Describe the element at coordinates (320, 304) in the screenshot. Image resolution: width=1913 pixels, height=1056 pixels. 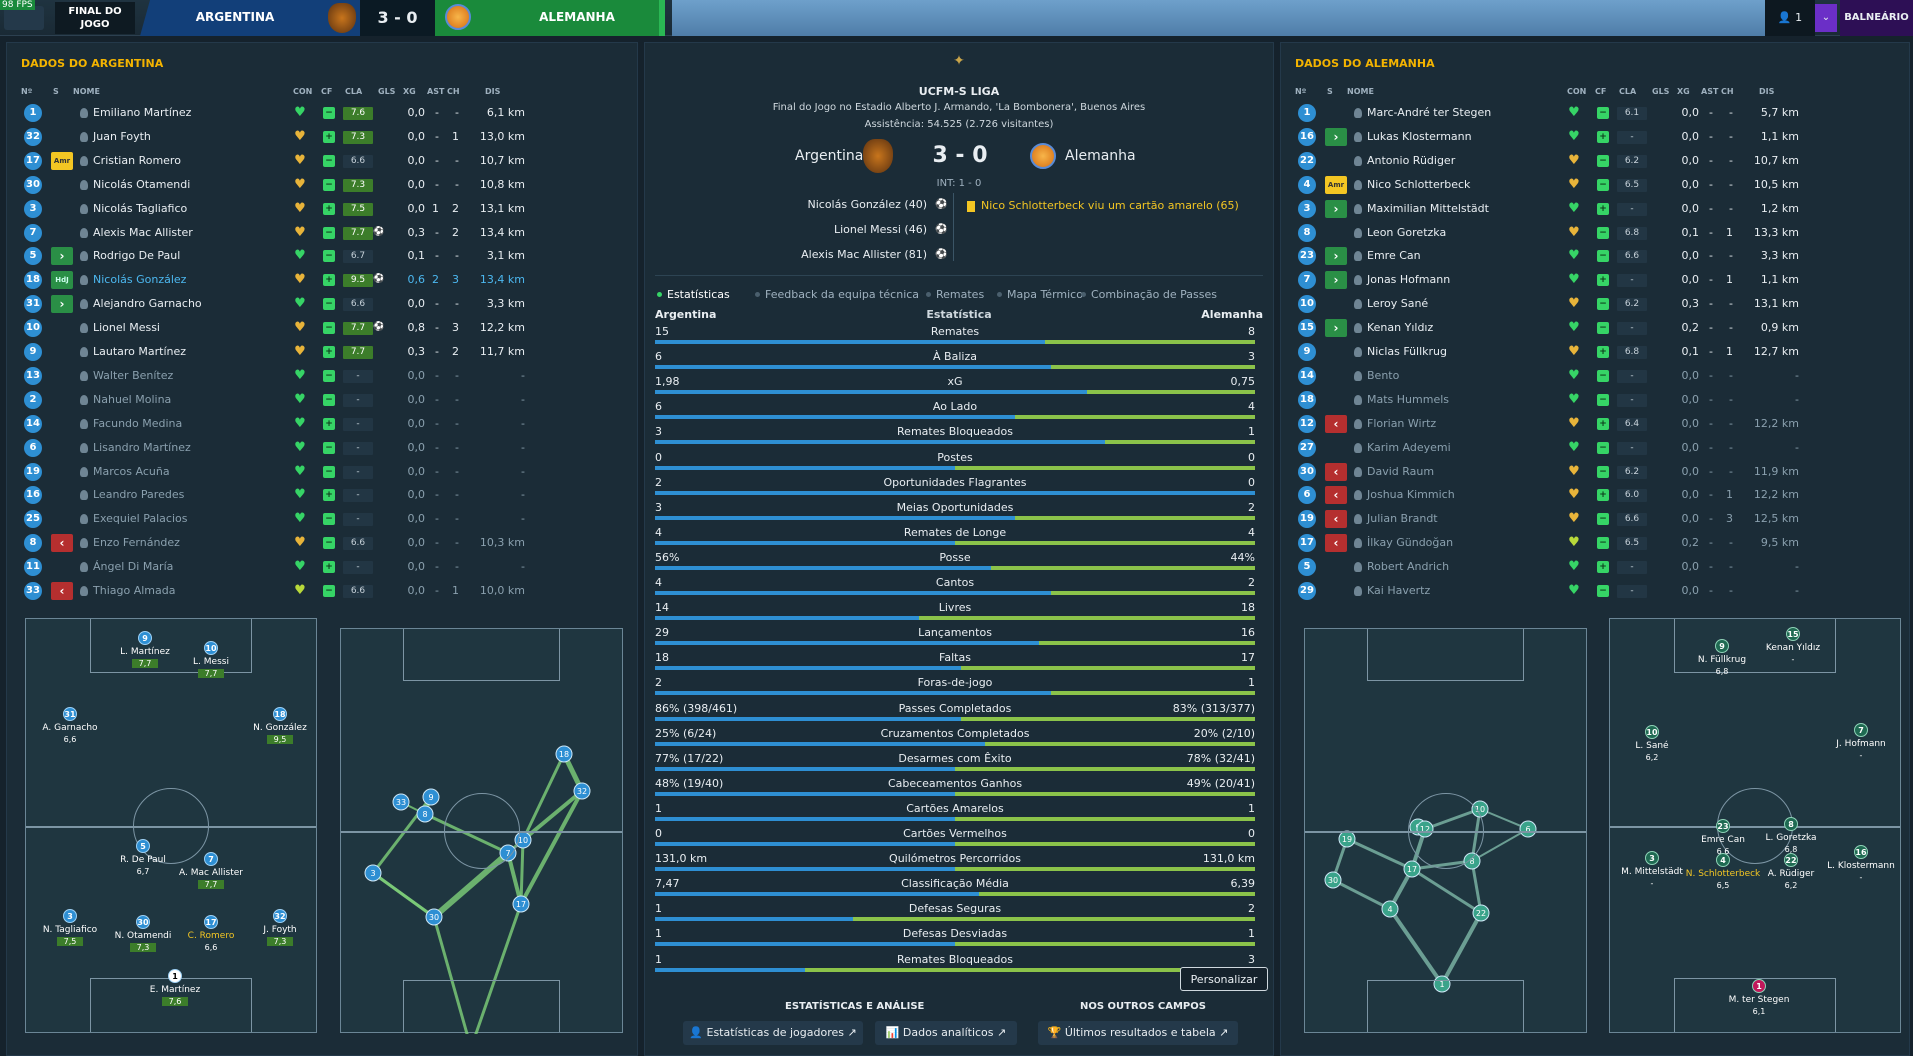
I see `table-row: 31 › Alejandro Garnacho ♥ −6.6 0,0- -3,3 km` at that location.